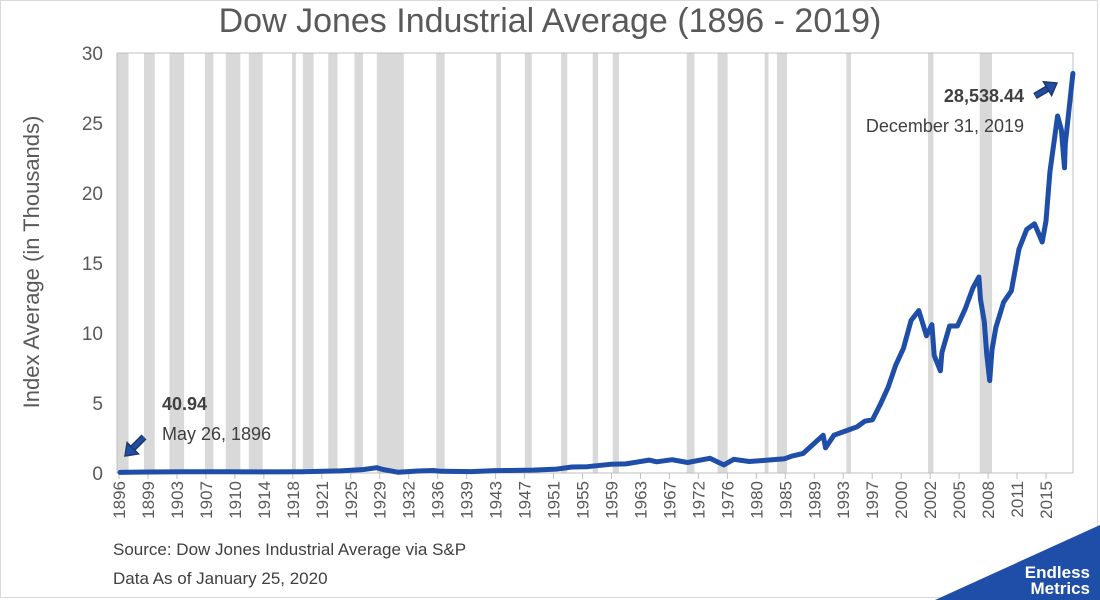 The height and width of the screenshot is (600, 1100). Describe the element at coordinates (92, 194) in the screenshot. I see `y-tick-label: 20` at that location.